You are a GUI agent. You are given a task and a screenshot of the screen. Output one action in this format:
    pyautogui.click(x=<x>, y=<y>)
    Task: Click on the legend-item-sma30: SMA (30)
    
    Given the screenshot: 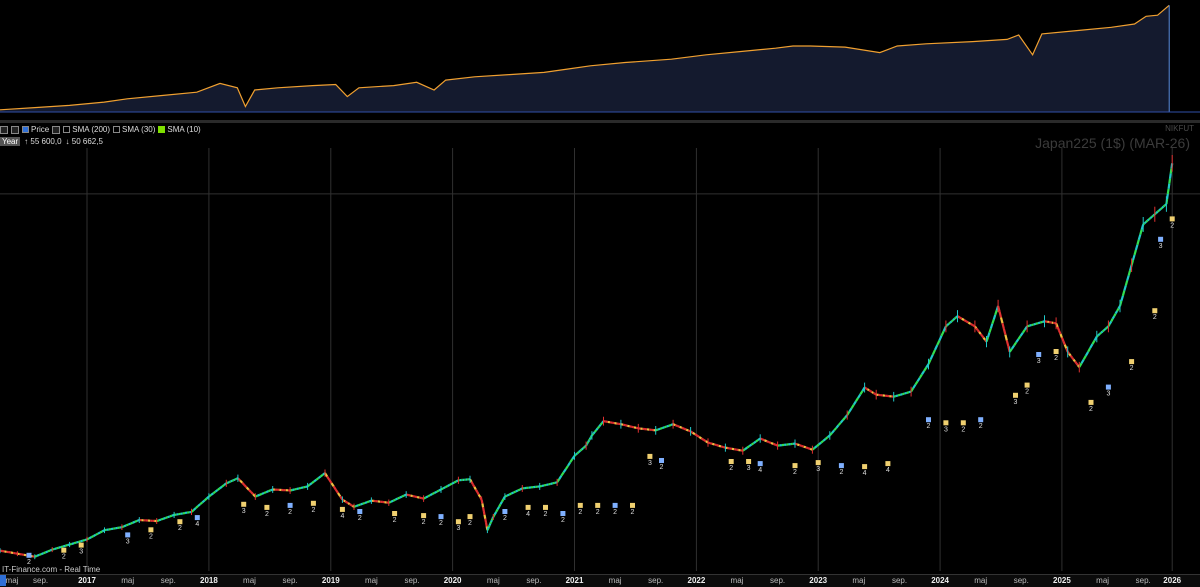 What is the action you would take?
    pyautogui.click(x=134, y=129)
    